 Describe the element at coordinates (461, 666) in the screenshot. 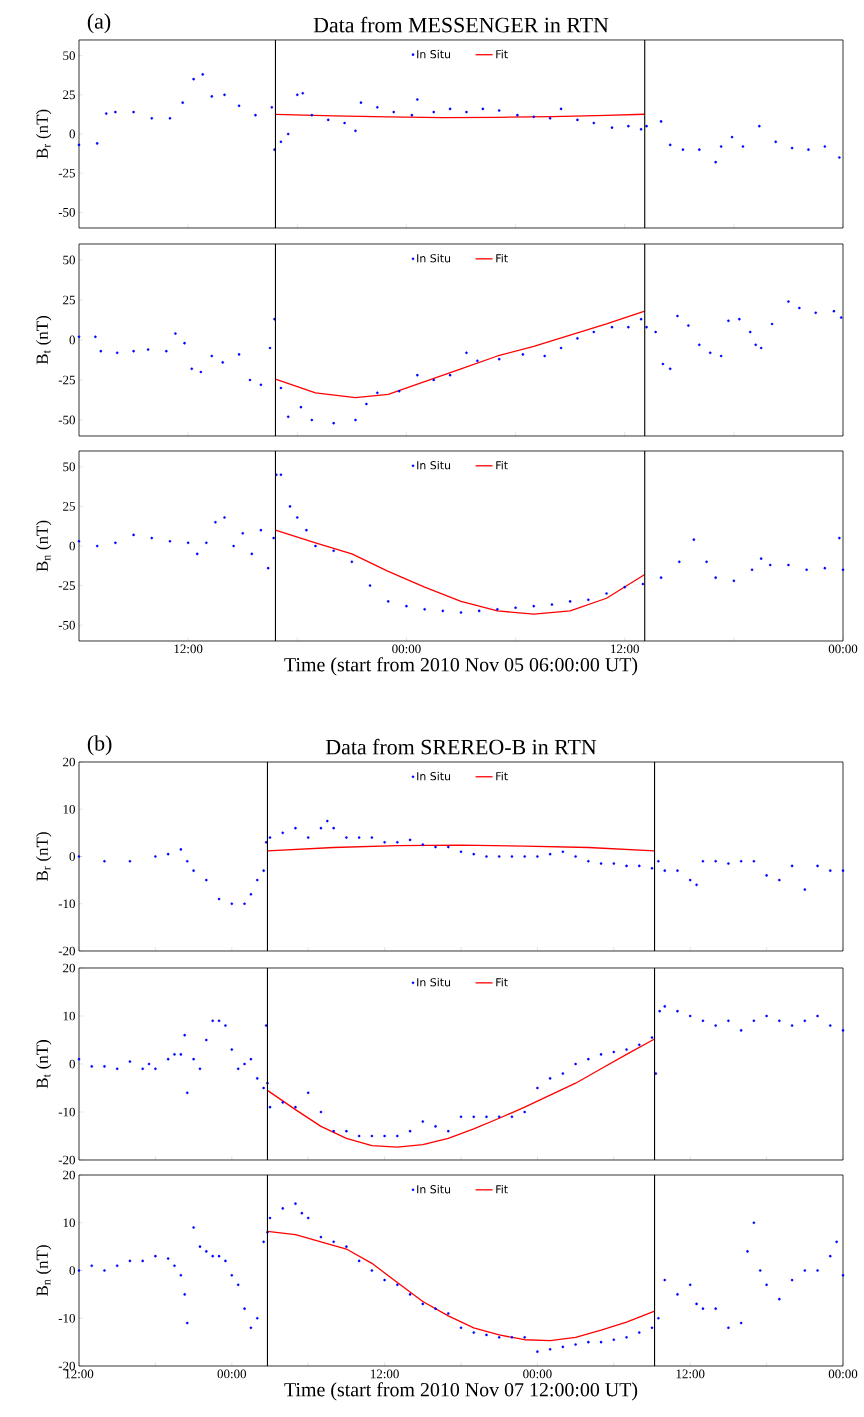

I see `x-axis-title: Time (start from 2010 Nov 05 06:00:00 UT)` at that location.